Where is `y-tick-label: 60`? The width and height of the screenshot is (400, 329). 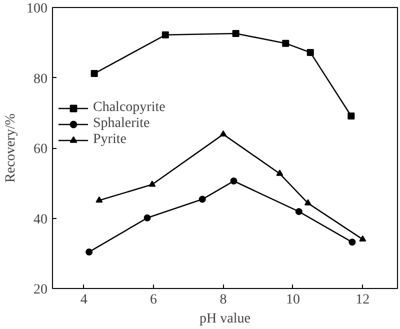
y-tick-label: 60 is located at coordinates (41, 149).